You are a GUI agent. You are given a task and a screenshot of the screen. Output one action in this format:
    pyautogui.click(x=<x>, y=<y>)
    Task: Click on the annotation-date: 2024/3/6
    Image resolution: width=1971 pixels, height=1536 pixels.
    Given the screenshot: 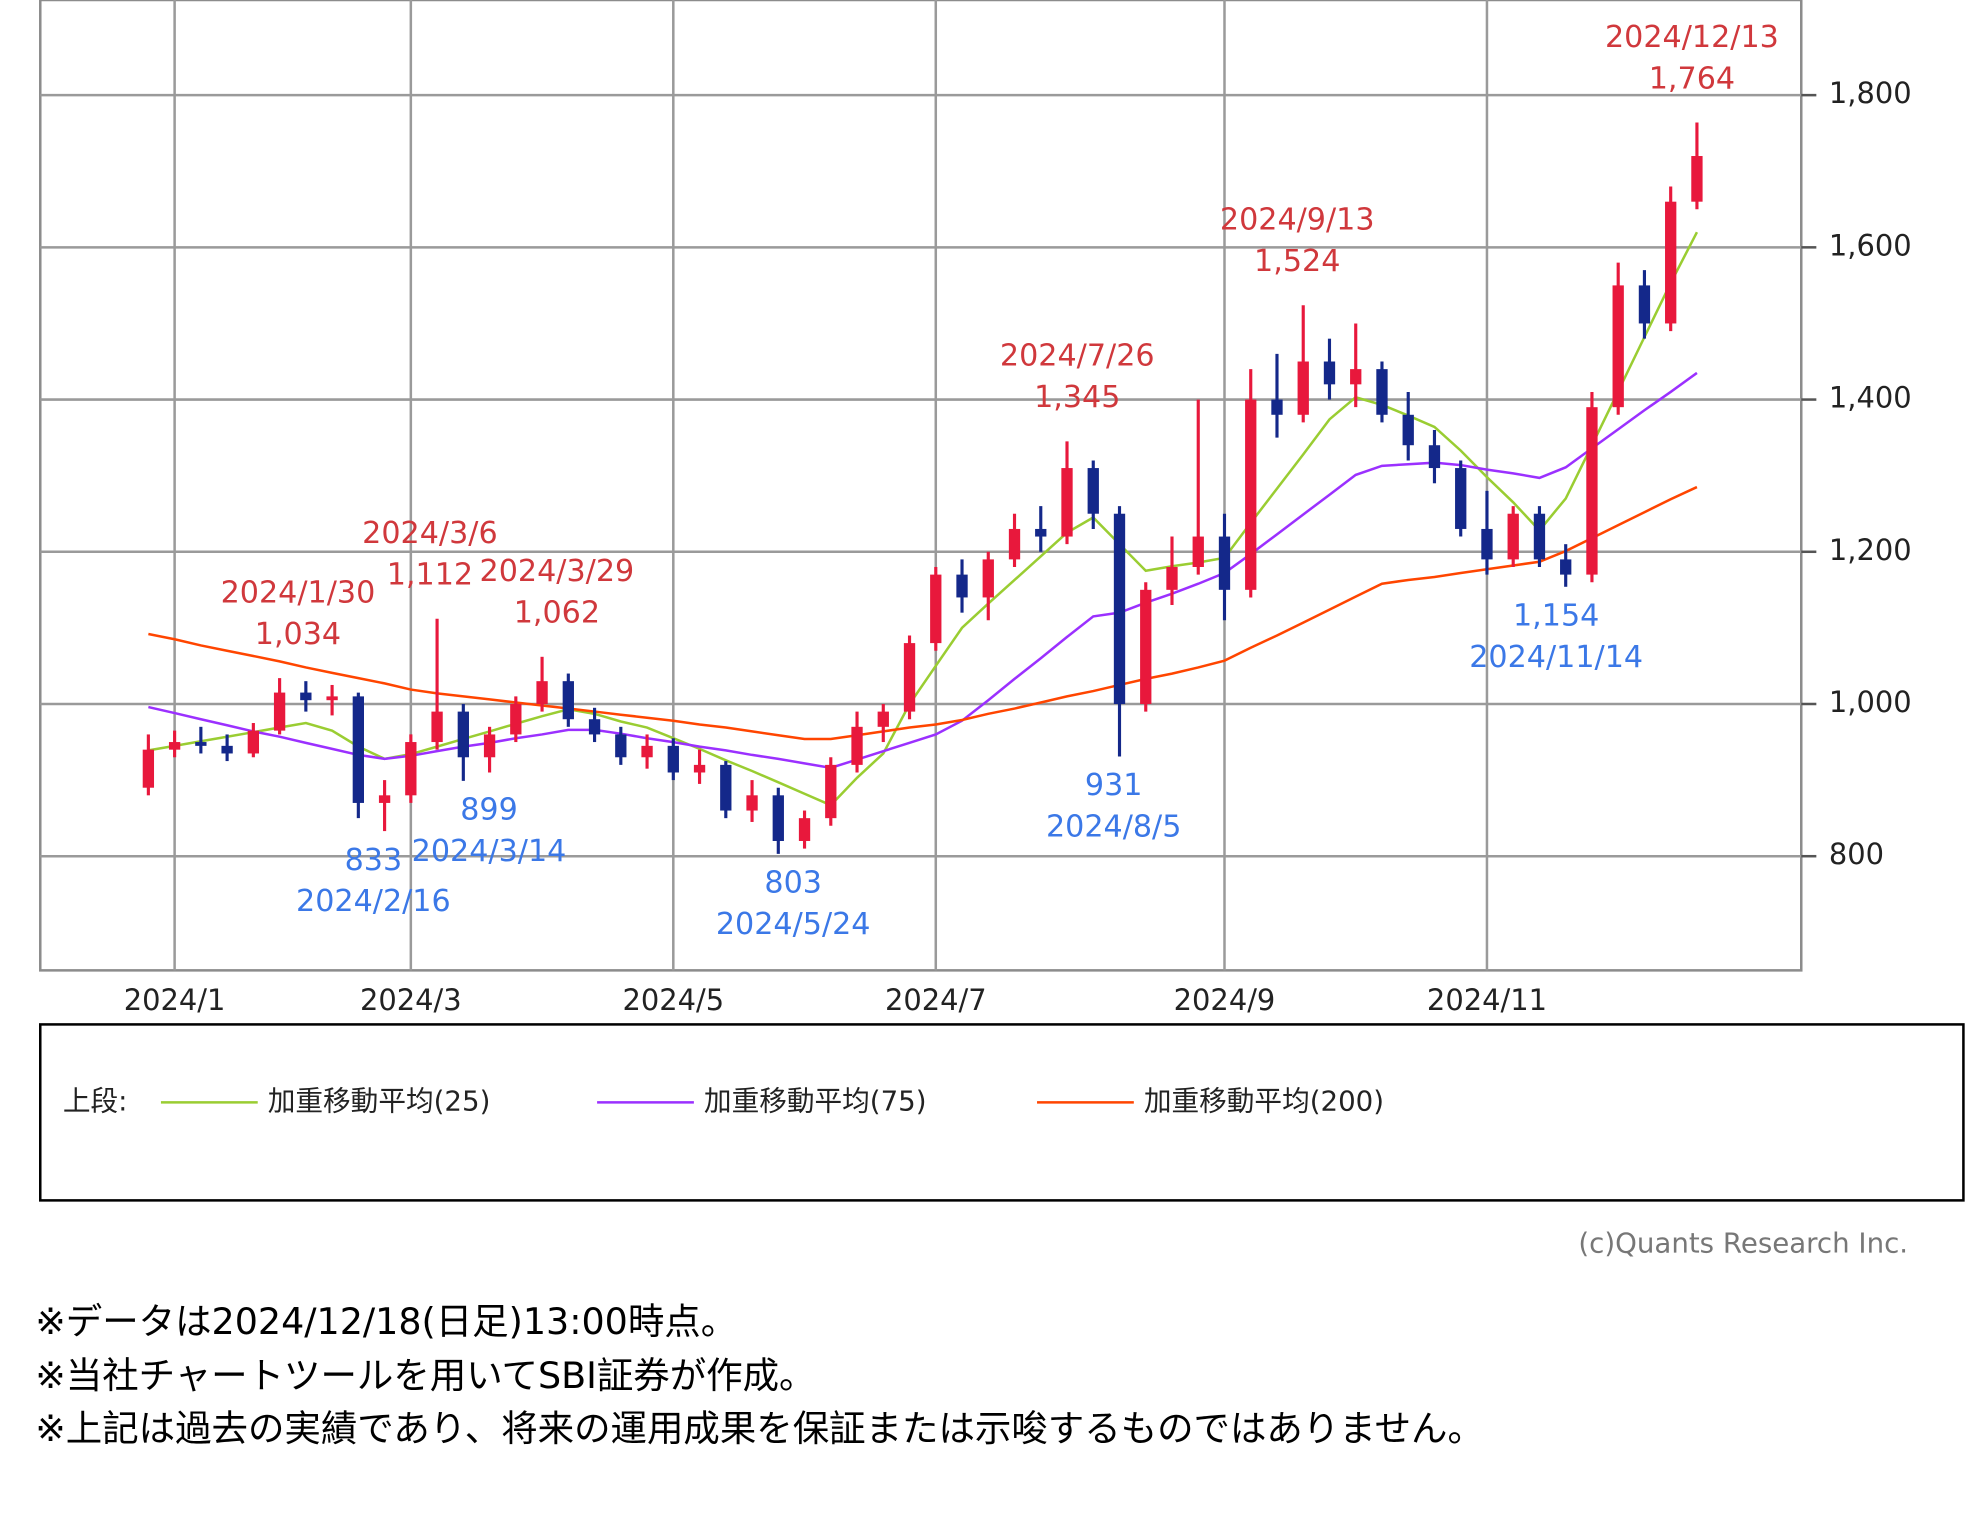 What is the action you would take?
    pyautogui.click(x=429, y=533)
    